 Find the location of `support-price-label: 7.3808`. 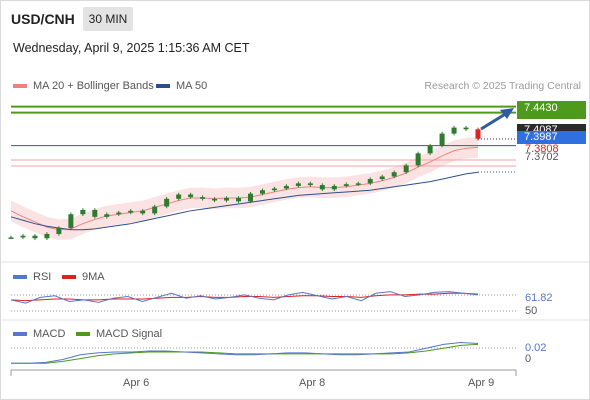

support-price-label: 7.3808 is located at coordinates (542, 149).